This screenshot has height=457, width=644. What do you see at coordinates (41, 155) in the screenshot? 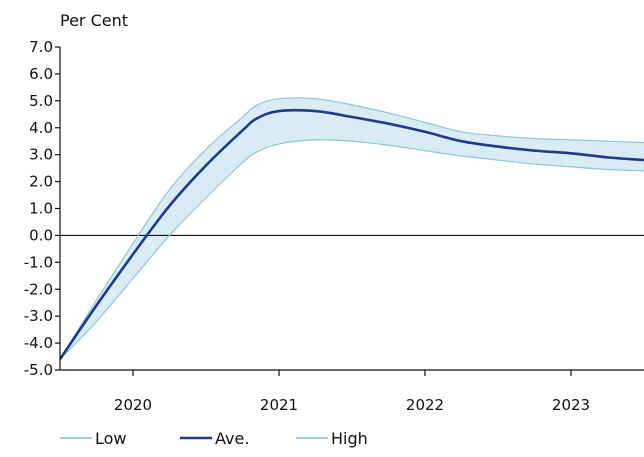
I see `y-tick-label: 3.0` at bounding box center [41, 155].